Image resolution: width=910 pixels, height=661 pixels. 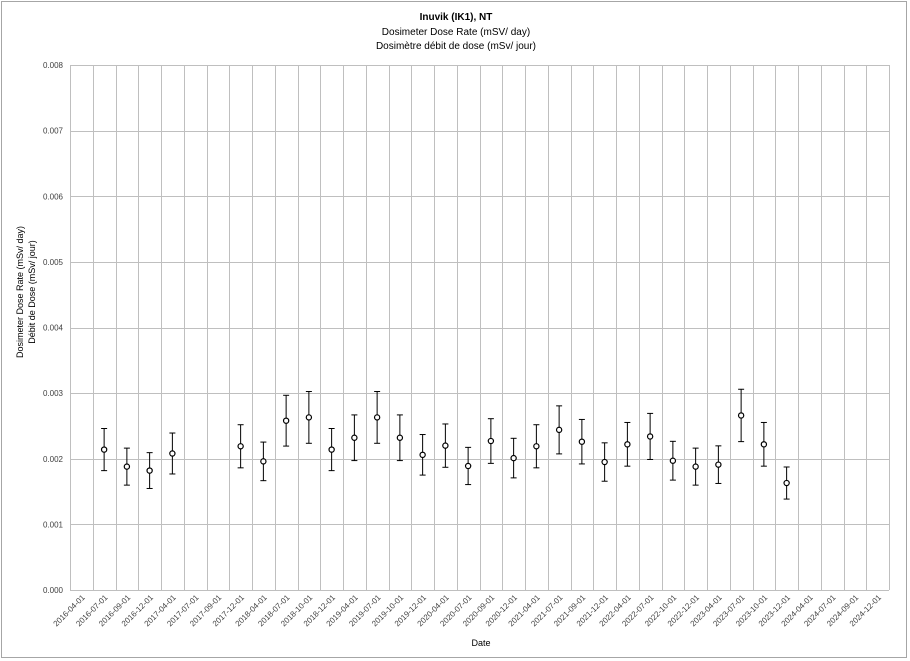 What do you see at coordinates (20, 292) in the screenshot?
I see `y-axis-title: Dosimeter Dose Rate (mSv/ day)` at bounding box center [20, 292].